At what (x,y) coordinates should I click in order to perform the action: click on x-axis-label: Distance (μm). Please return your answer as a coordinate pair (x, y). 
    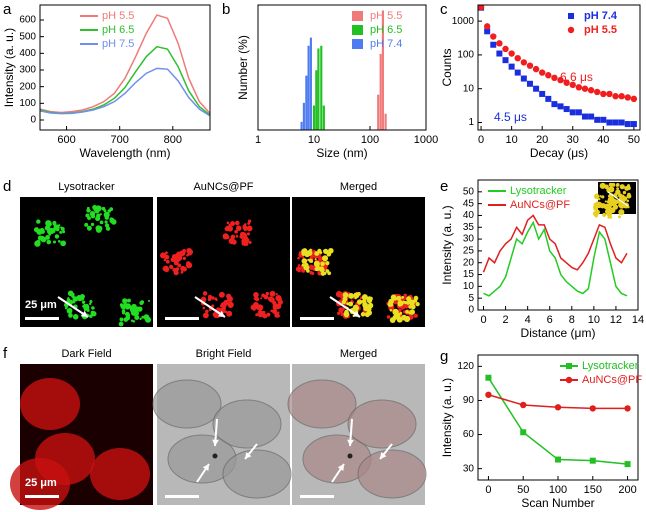
    Looking at the image, I should click on (558, 333).